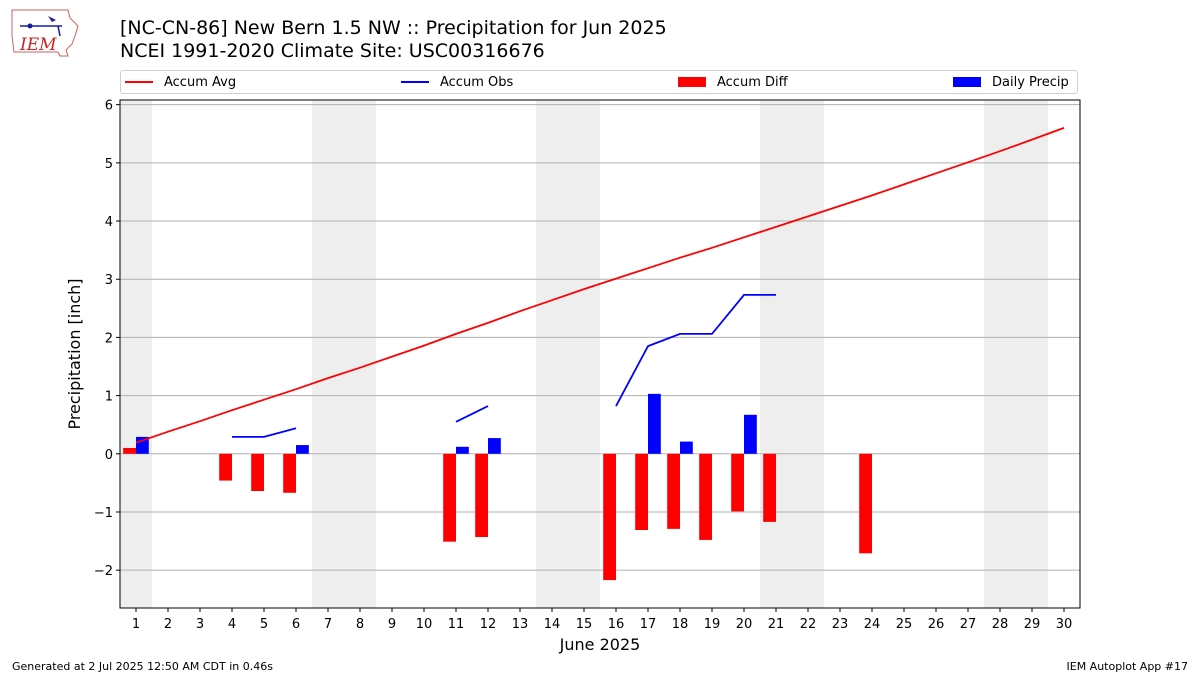 This screenshot has width=1200, height=675. I want to click on x-tick-label: 3, so click(200, 624).